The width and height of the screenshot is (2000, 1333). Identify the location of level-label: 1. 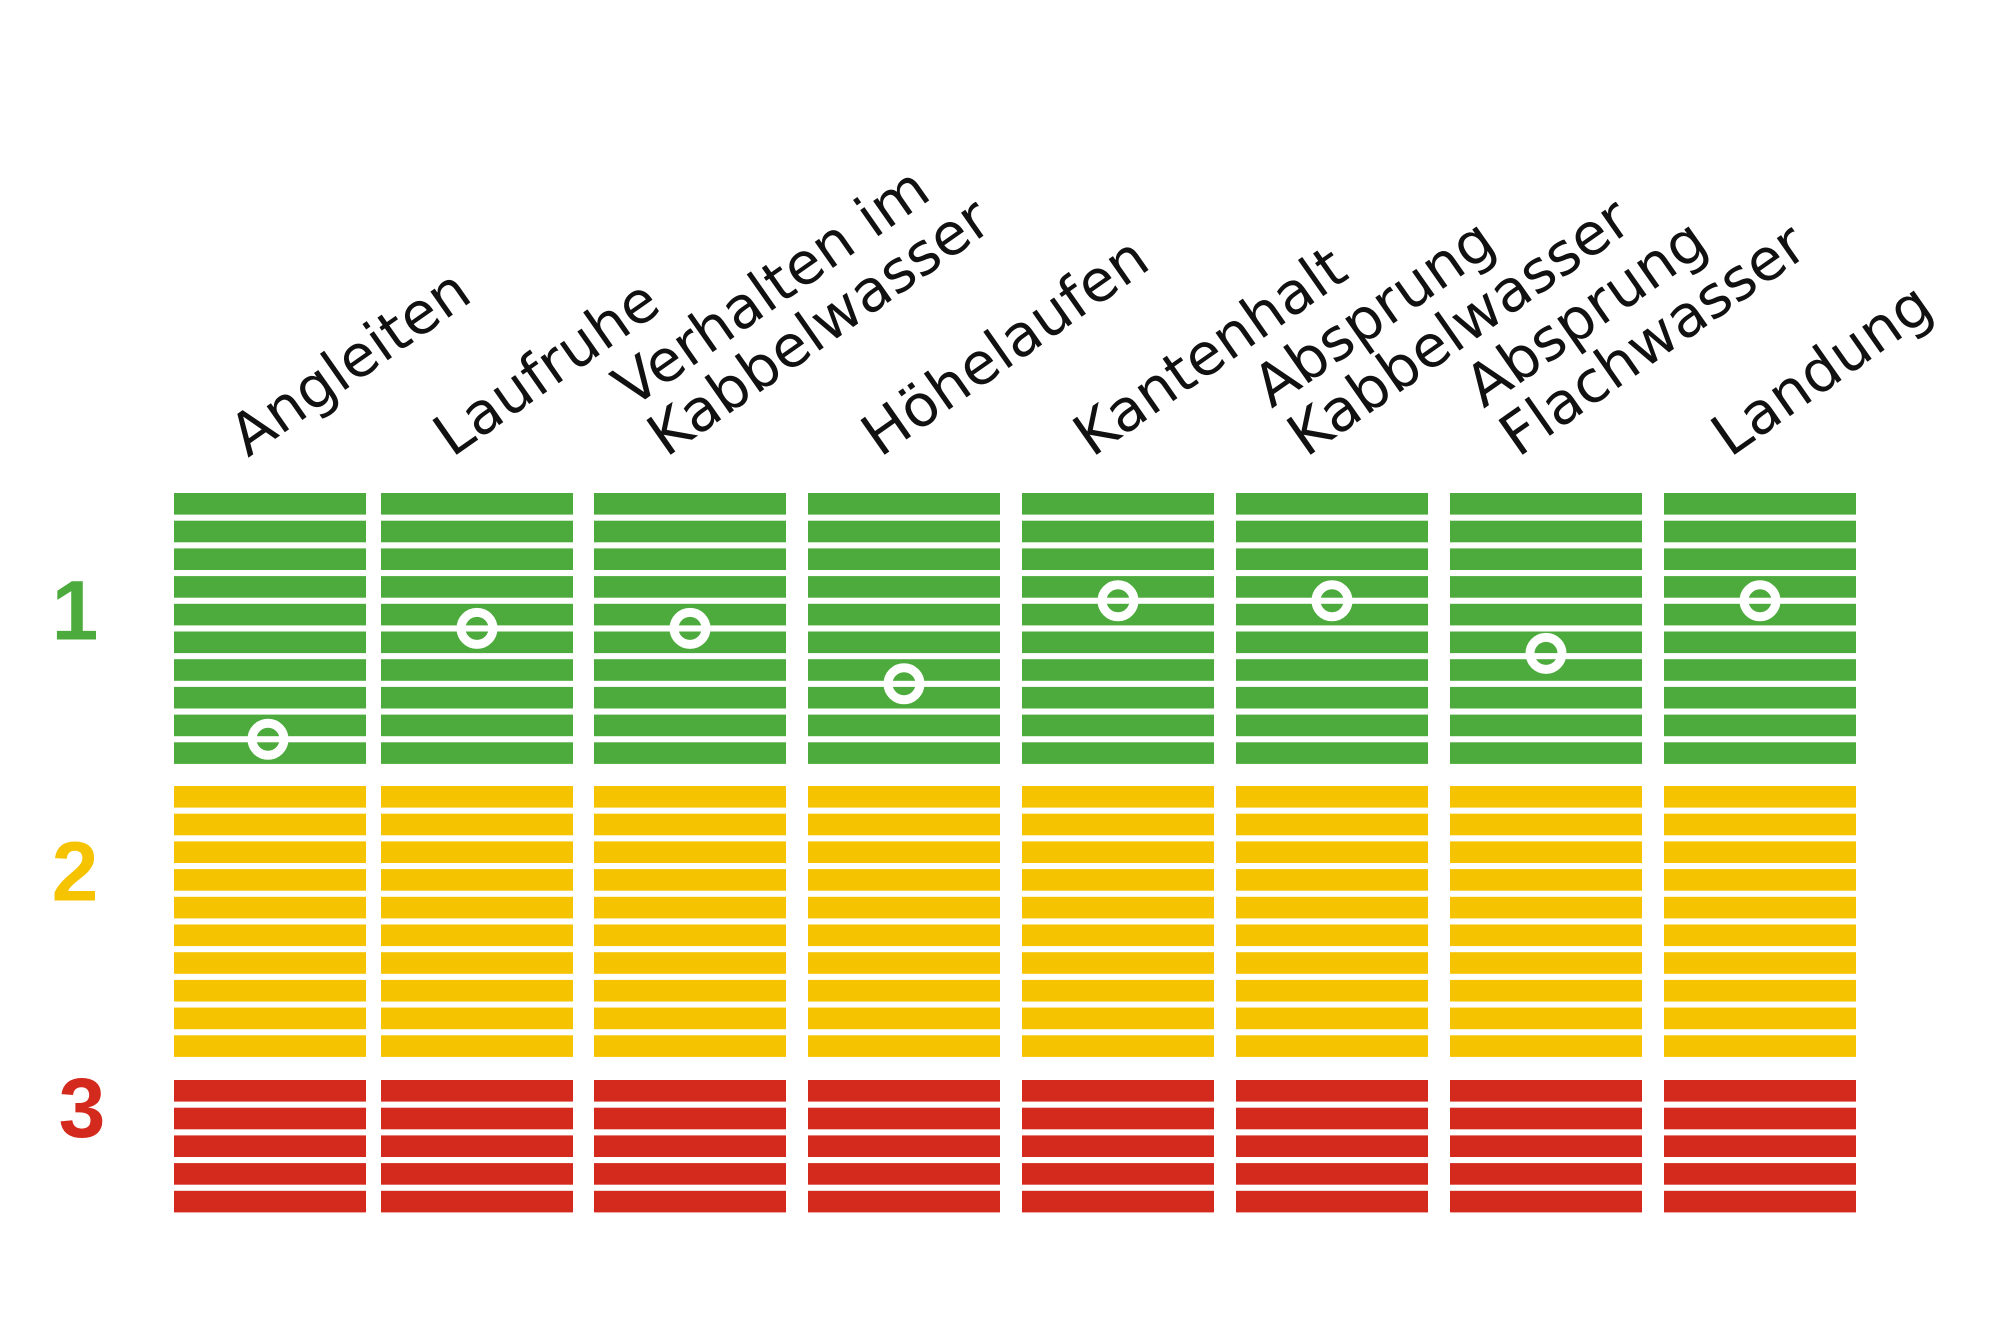
(75, 610).